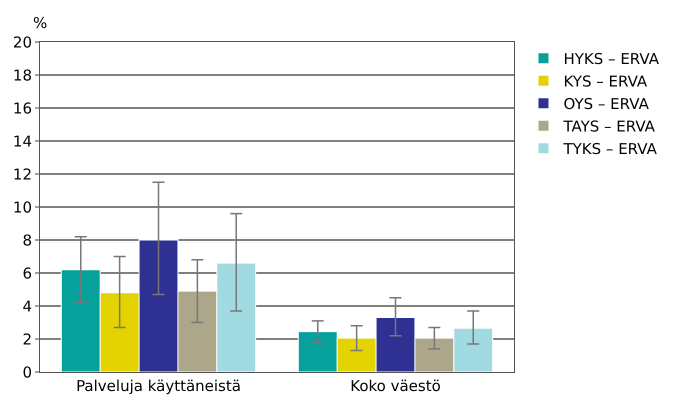 The width and height of the screenshot is (689, 402). I want to click on legend-label: HYKS – ERVA, so click(611, 59).